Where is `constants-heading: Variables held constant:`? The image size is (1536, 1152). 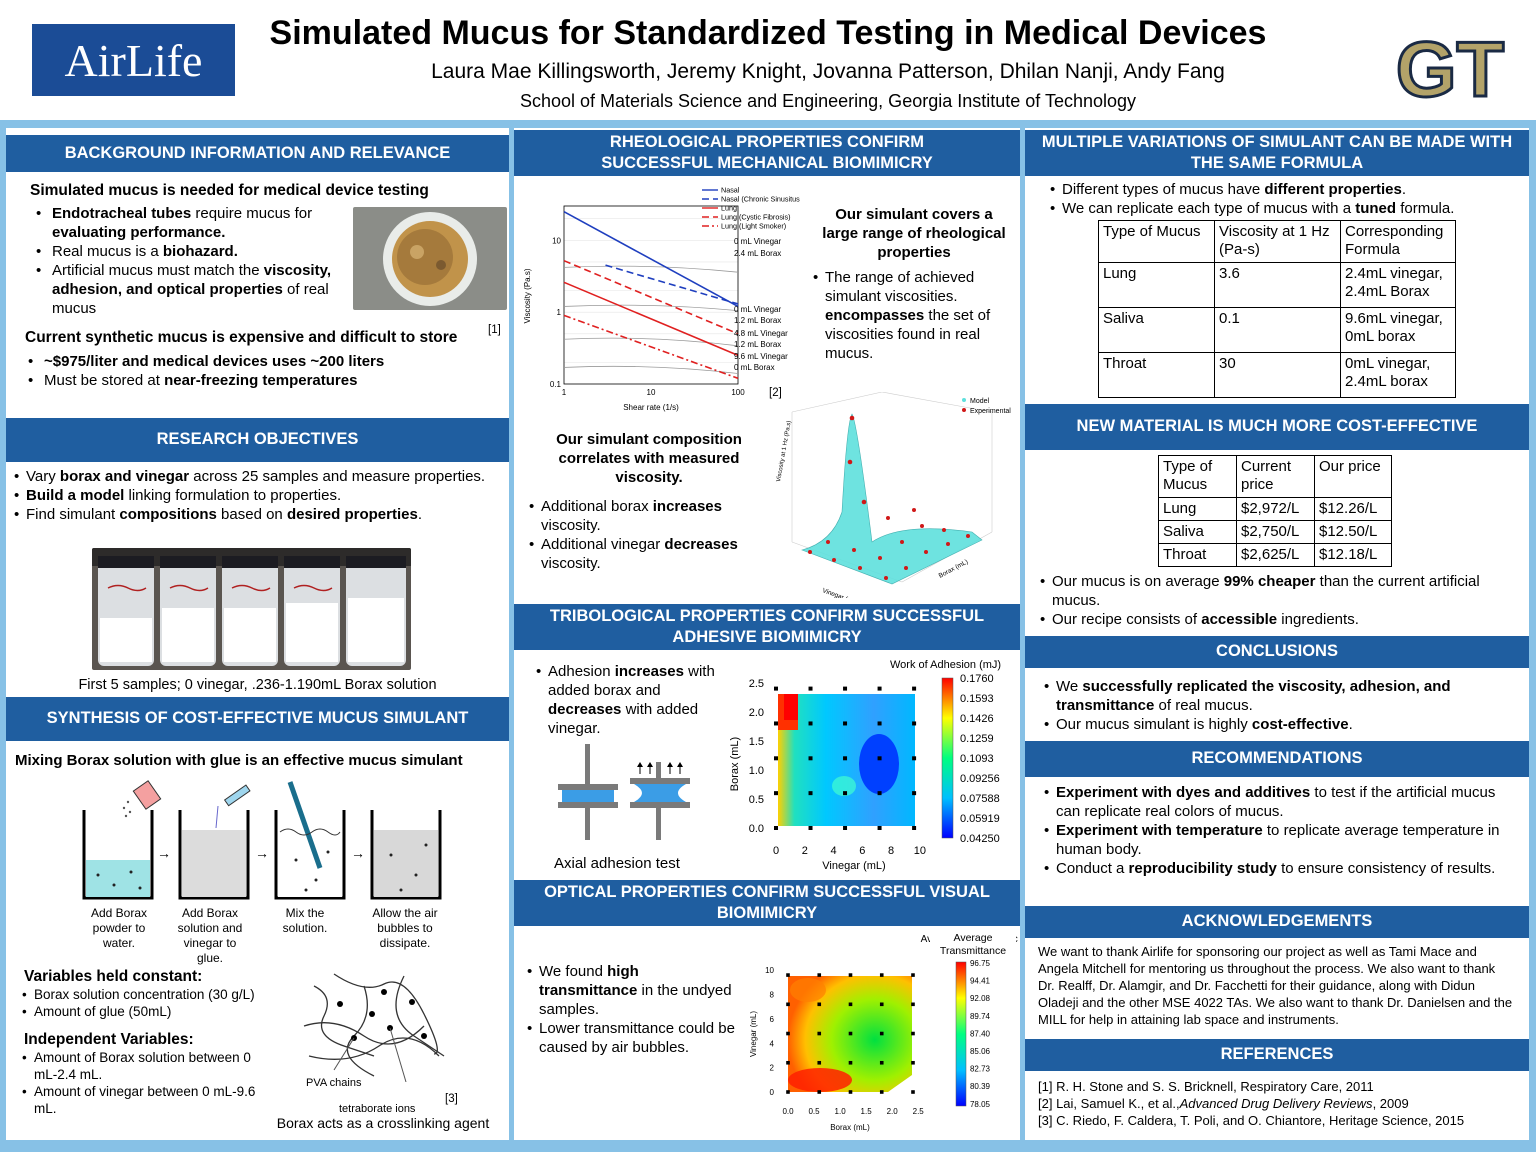 constants-heading: Variables held constant: is located at coordinates (113, 976).